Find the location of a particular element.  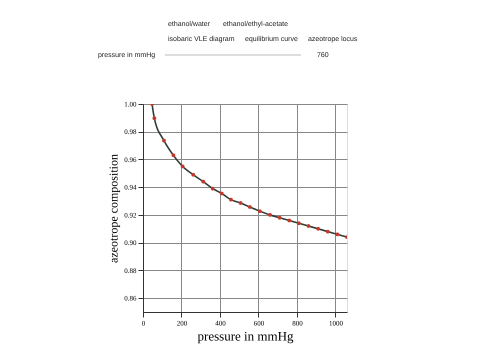

y-axis-title: azeotrope composition is located at coordinates (113, 208).